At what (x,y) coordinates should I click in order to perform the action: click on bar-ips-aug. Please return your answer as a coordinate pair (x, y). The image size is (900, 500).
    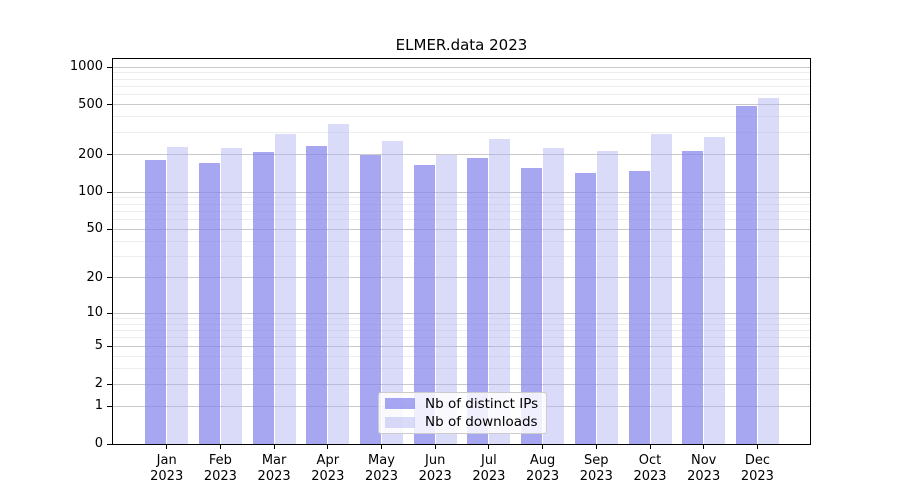
    Looking at the image, I should click on (532, 305).